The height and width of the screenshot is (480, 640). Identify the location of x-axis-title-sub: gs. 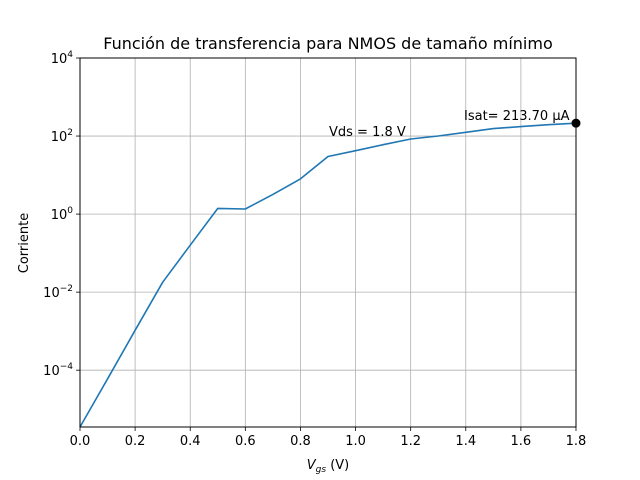
(321, 470).